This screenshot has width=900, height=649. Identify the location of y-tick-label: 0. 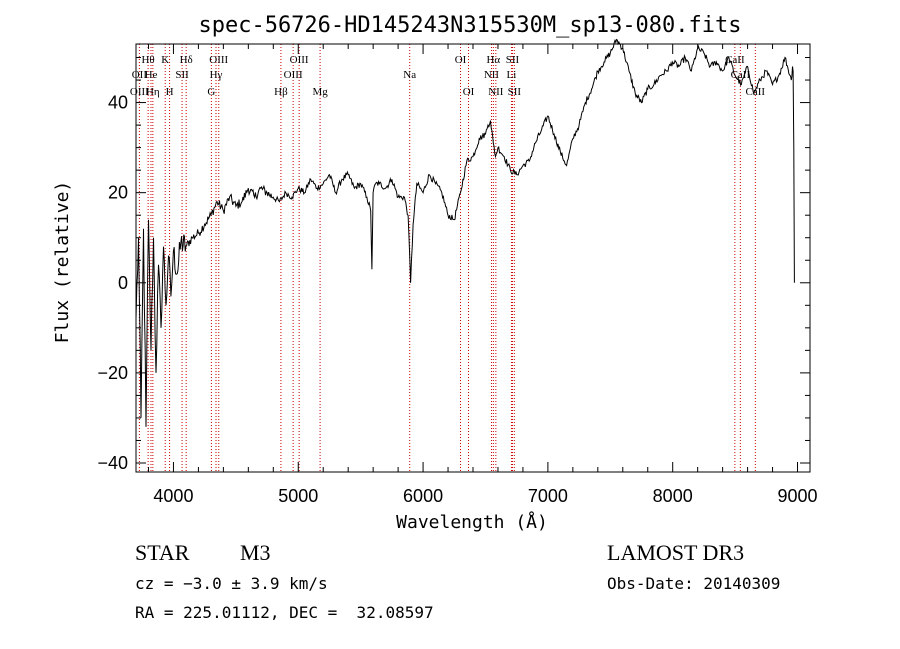
(123, 283).